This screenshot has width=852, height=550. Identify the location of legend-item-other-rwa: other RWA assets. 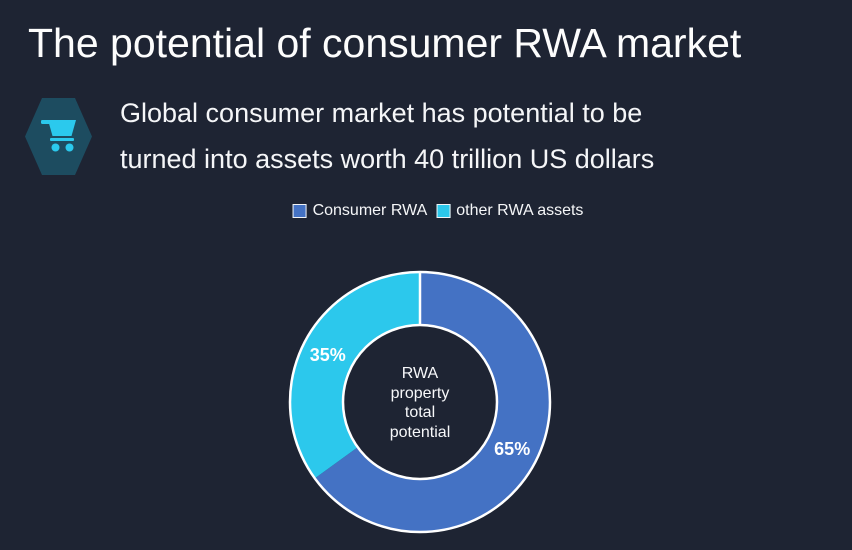
(509, 211).